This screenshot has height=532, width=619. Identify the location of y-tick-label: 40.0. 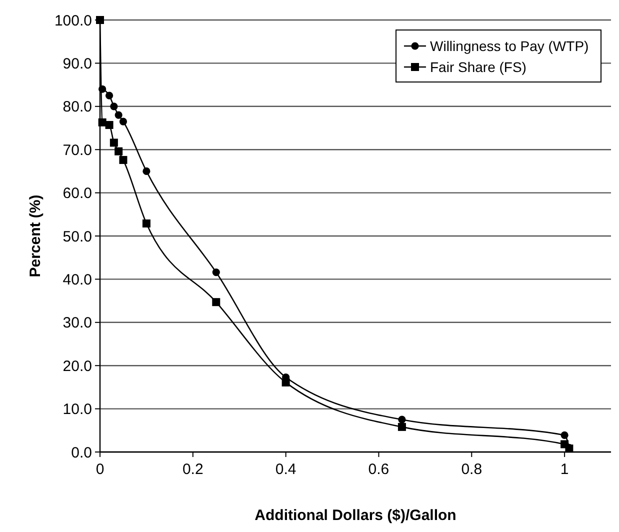
(77, 279).